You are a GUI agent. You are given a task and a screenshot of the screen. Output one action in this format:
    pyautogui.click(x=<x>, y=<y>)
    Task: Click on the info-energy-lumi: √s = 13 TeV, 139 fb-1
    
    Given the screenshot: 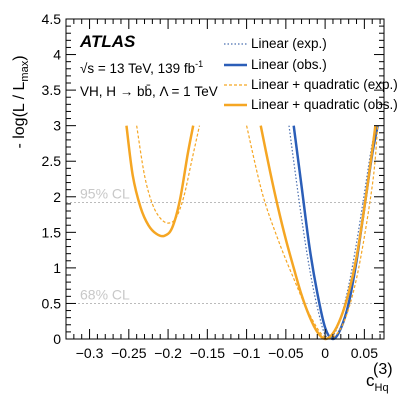 What is the action you would take?
    pyautogui.click(x=141, y=67)
    